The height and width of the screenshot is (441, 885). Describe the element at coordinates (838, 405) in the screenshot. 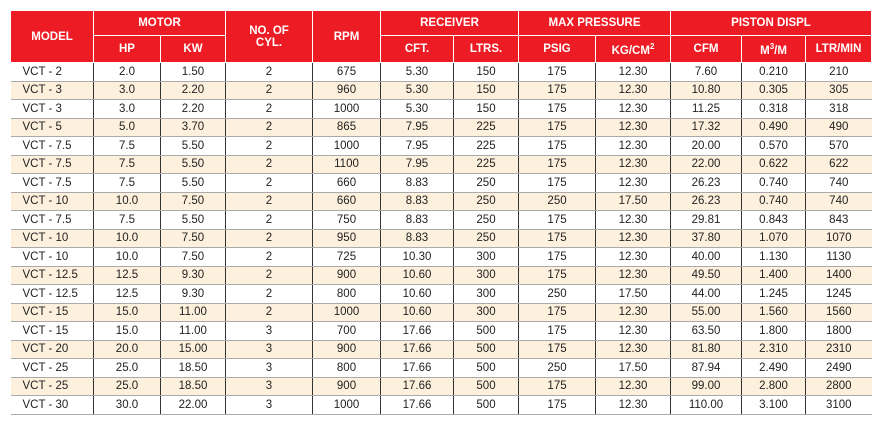

I see `cell-ltr-min: 3100` at that location.